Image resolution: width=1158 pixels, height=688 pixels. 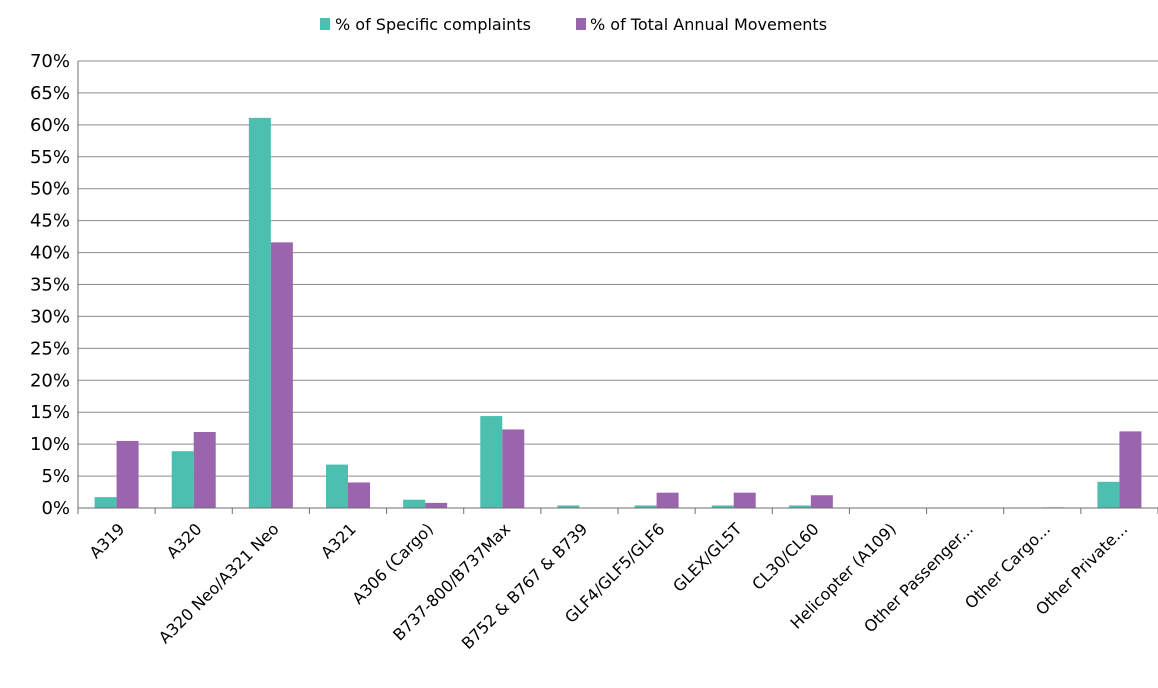 I want to click on y-tick-label: 55%, so click(x=50, y=157).